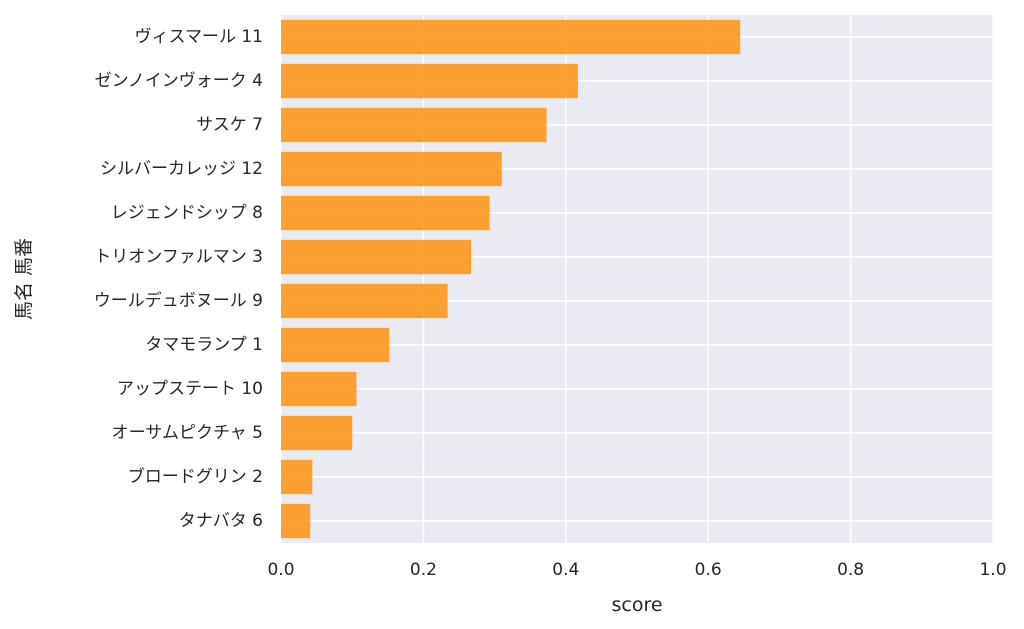 This screenshot has height=629, width=1024. What do you see at coordinates (708, 570) in the screenshot?
I see `x-tick-label: 0.6` at bounding box center [708, 570].